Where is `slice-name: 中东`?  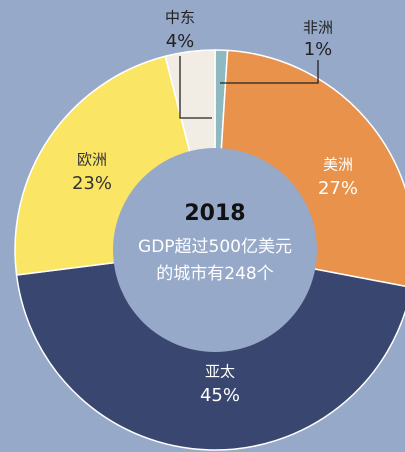
slice-name: 中东 is located at coordinates (180, 18).